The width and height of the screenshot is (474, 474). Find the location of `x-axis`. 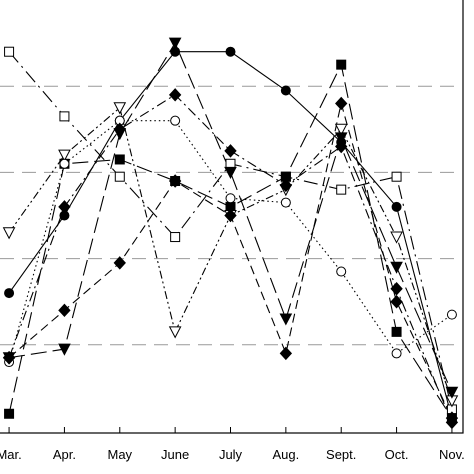

x-axis is located at coordinates (230, 430).